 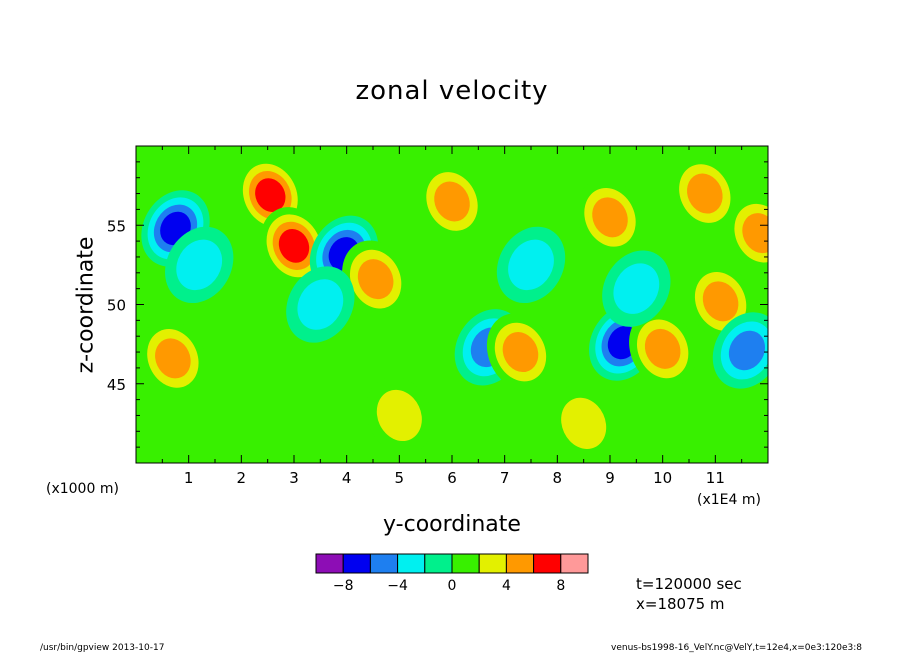 What do you see at coordinates (189, 478) in the screenshot?
I see `x-tick-label: 1` at bounding box center [189, 478].